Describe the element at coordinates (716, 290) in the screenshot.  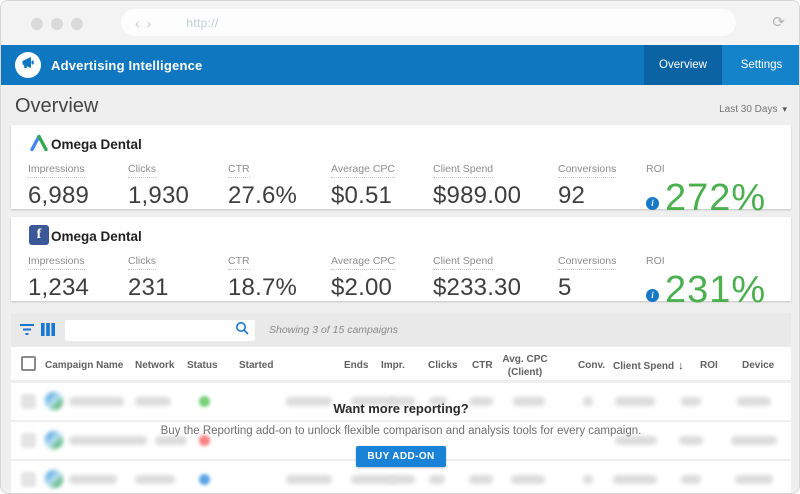
I see `roi-value: 231%` at that location.